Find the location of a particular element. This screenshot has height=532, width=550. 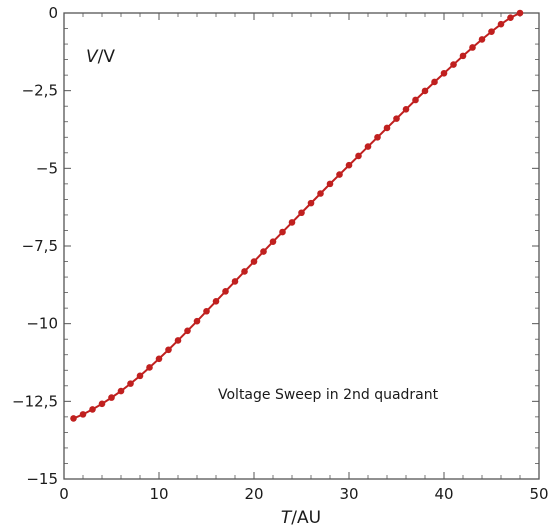

y-tick-label: −7,5 is located at coordinates (40, 246).